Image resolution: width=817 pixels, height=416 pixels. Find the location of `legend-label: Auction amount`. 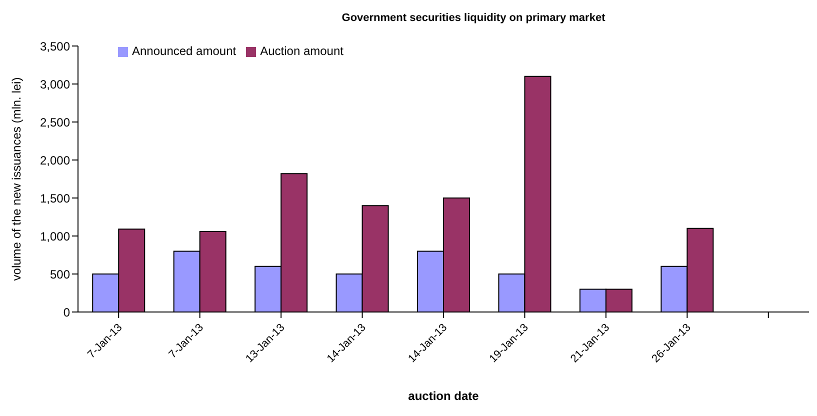

legend-label: Auction amount is located at coordinates (302, 51).